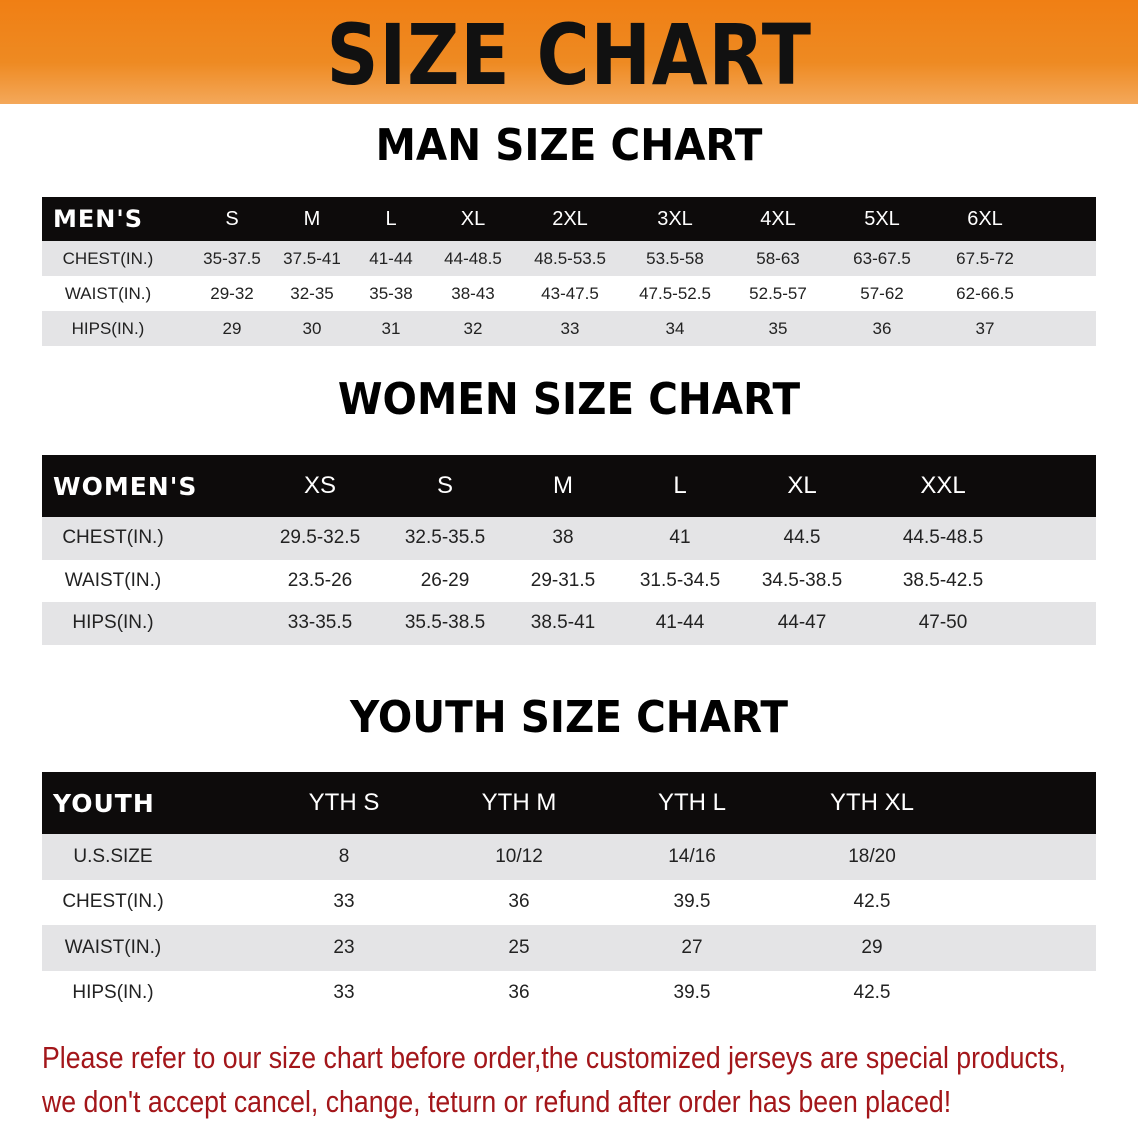 The image size is (1138, 1132). I want to click on table-cell: 26-29, so click(445, 580).